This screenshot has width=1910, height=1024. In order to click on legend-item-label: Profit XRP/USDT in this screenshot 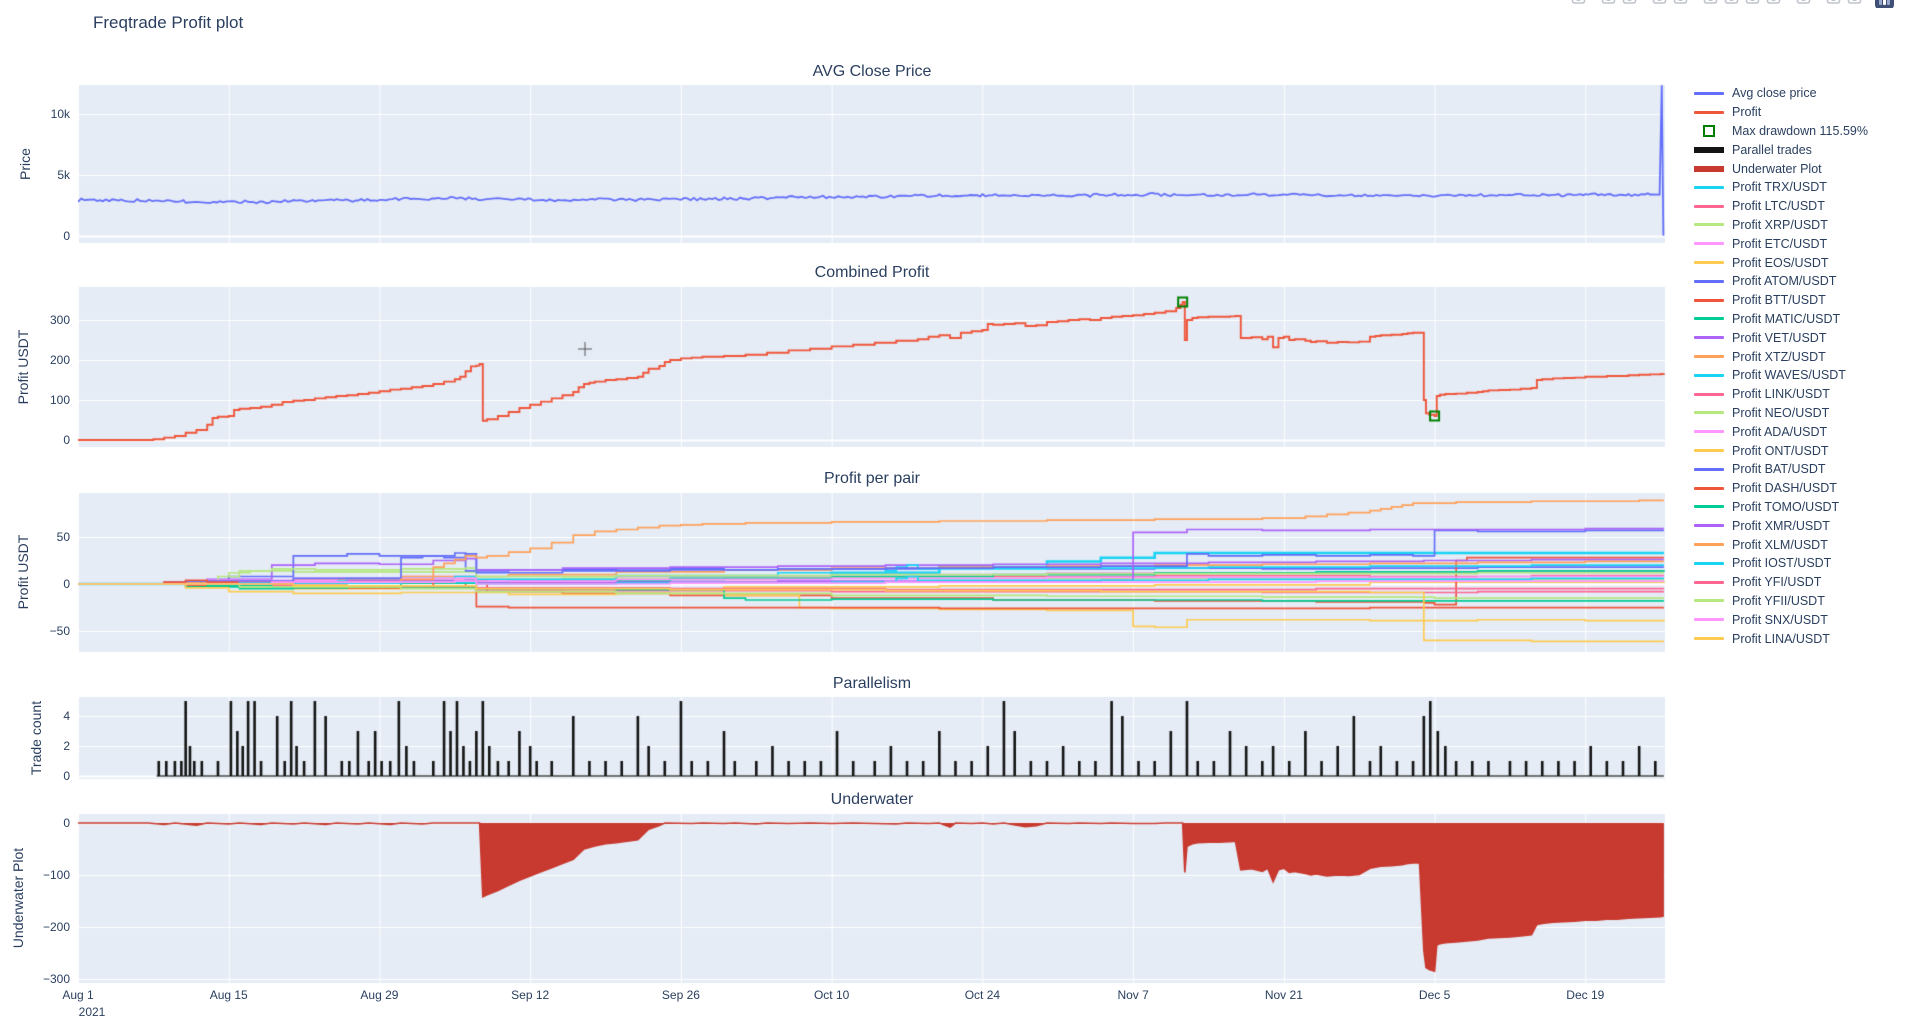, I will do `click(1780, 224)`.